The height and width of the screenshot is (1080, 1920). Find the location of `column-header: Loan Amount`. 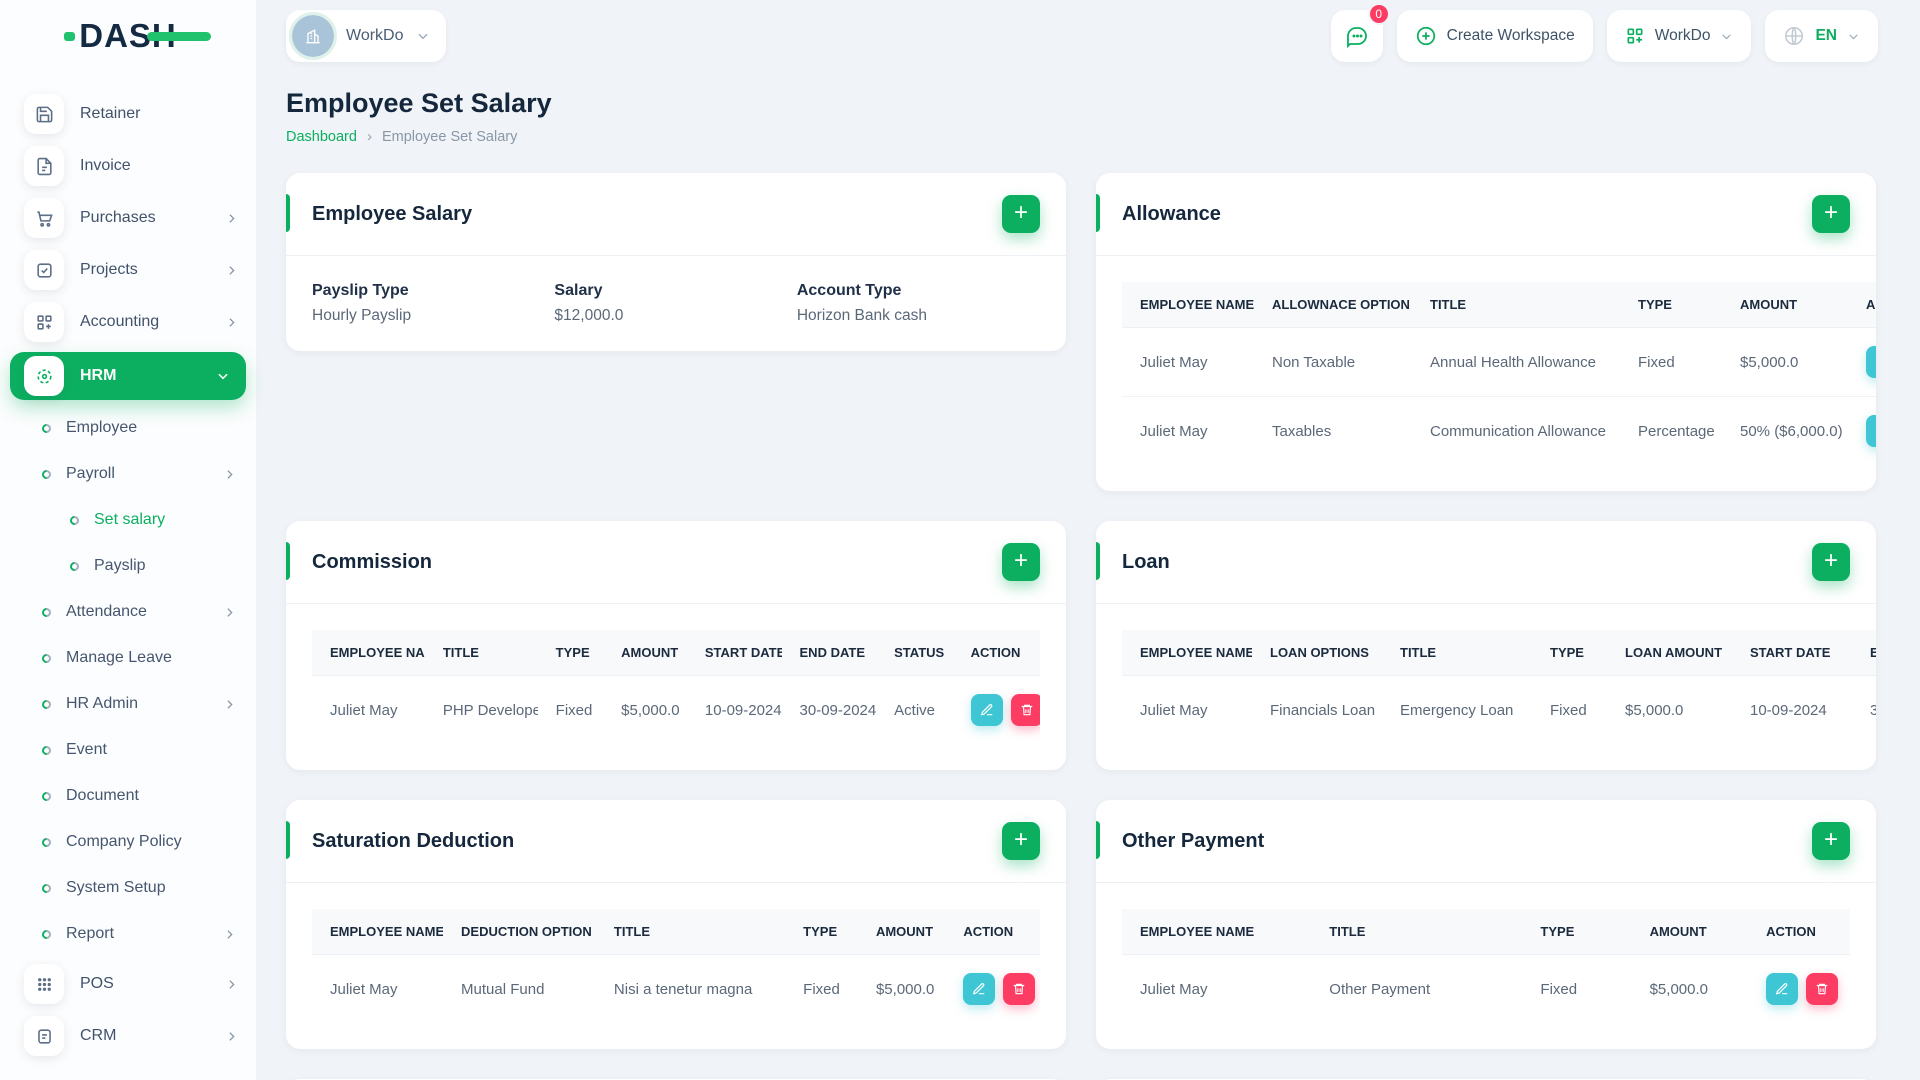

column-header: Loan Amount is located at coordinates (1669, 653).